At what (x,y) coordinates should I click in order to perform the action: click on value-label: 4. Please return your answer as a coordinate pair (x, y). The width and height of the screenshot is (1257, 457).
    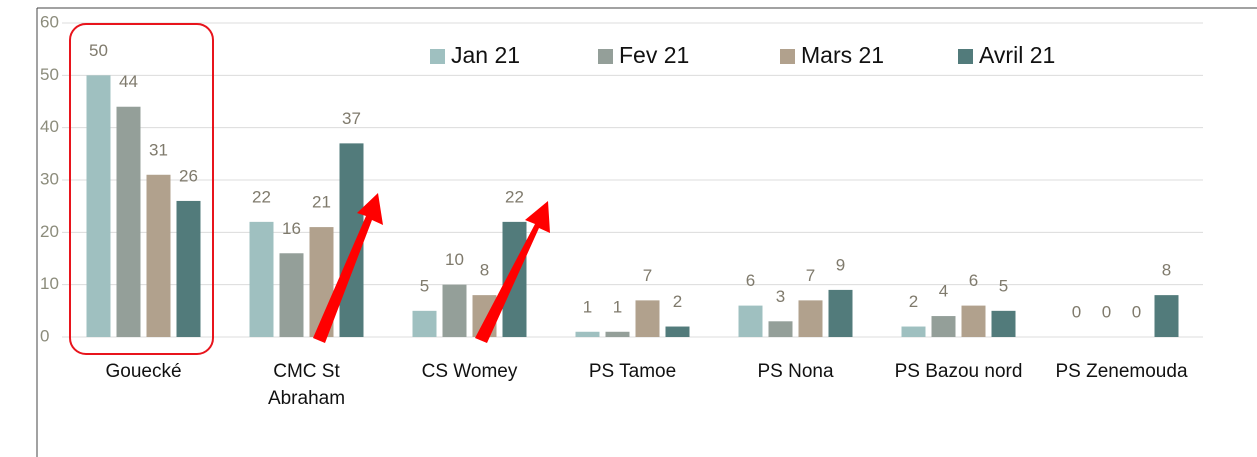
    Looking at the image, I should click on (943, 291).